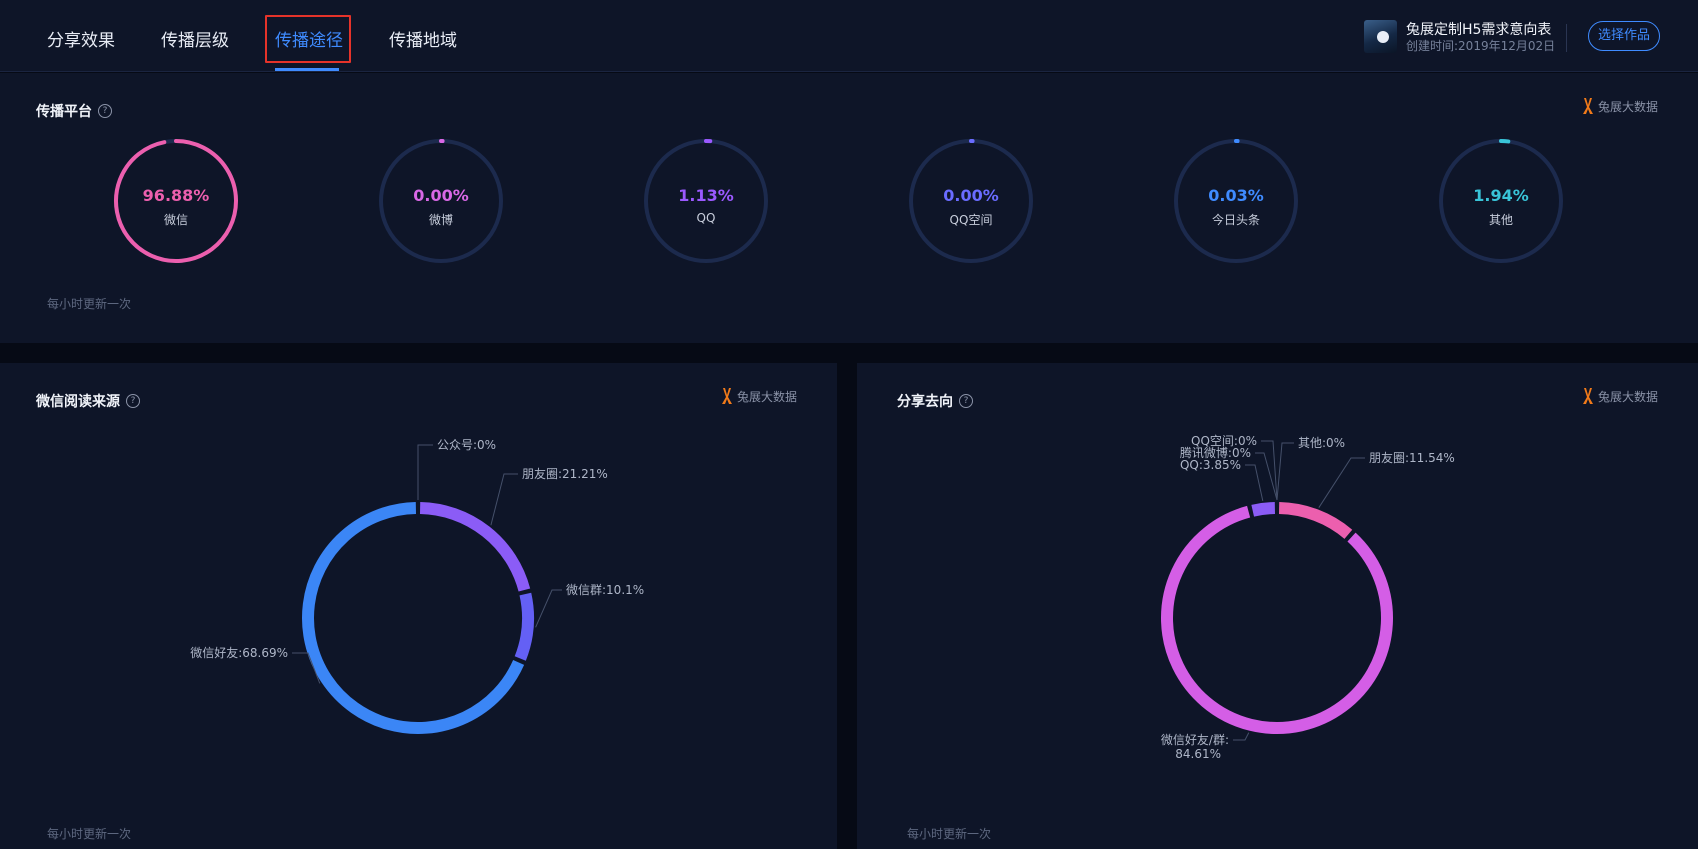 The height and width of the screenshot is (849, 1698). I want to click on work-created-time: 创建时间:2019年12月02日, so click(1481, 46).